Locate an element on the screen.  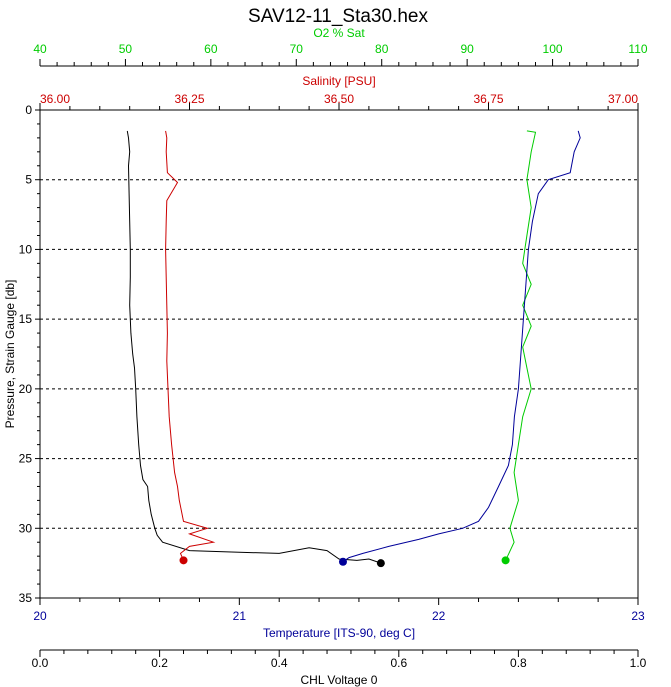
y-tick-label: 20 is located at coordinates (26, 389).